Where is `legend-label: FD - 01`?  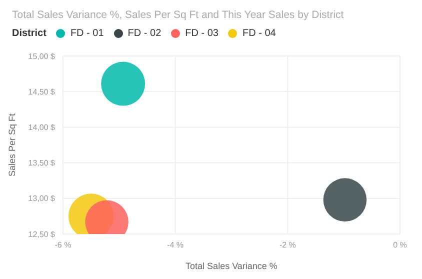 legend-label: FD - 01 is located at coordinates (86, 33).